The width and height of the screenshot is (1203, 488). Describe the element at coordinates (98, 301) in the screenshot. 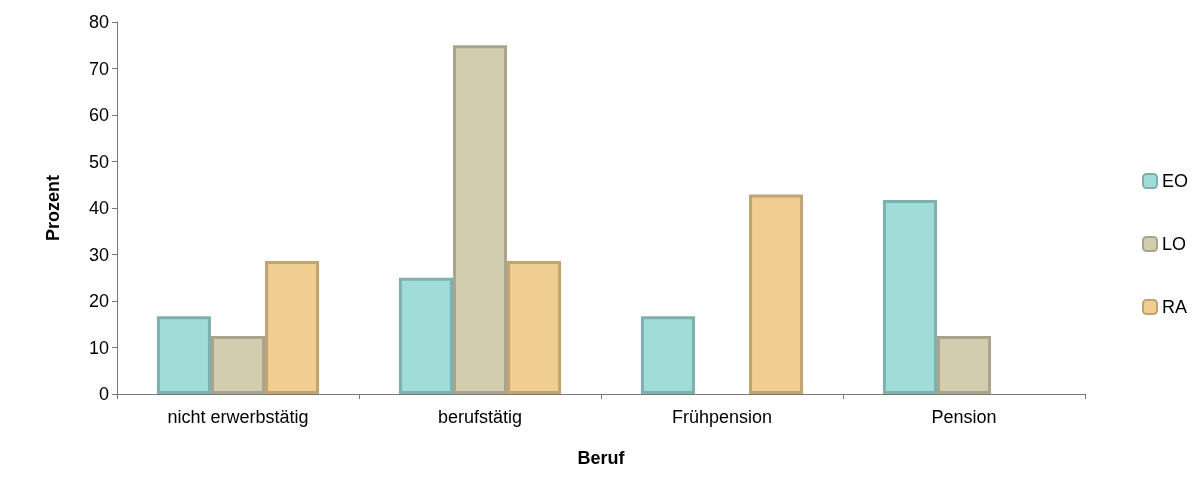

I see `y-tick-label: 20` at that location.